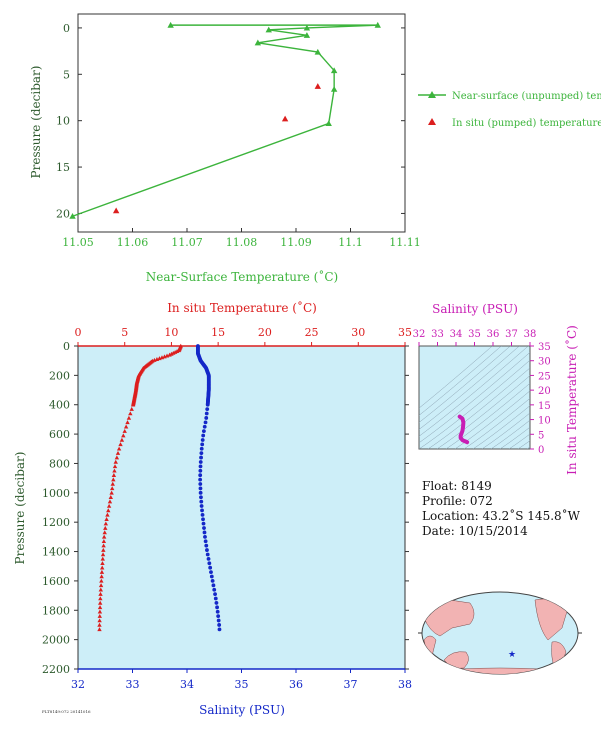 The image size is (601, 732). I want to click on profile-top-tick-label: 15, so click(218, 332).